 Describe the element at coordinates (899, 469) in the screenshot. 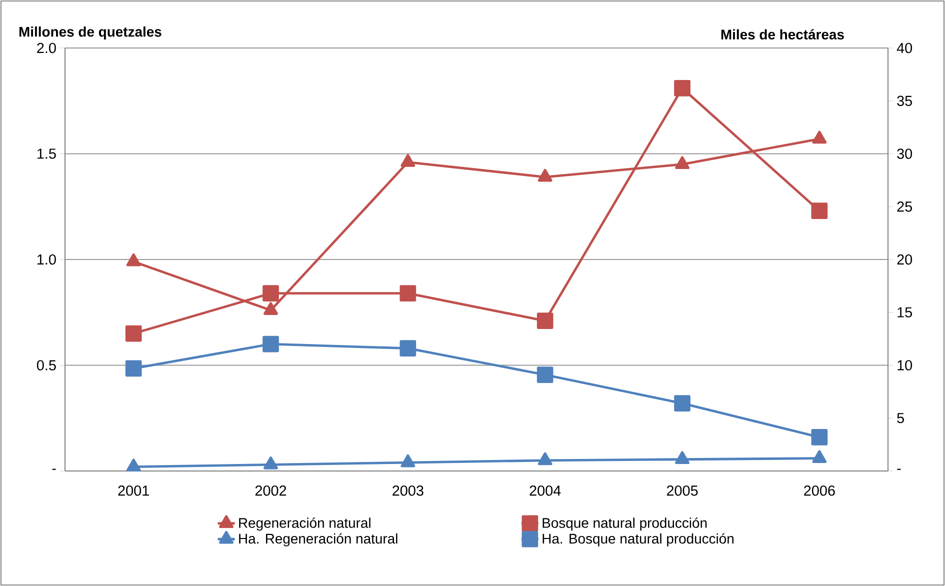

I see `y2-tick-label: -` at that location.